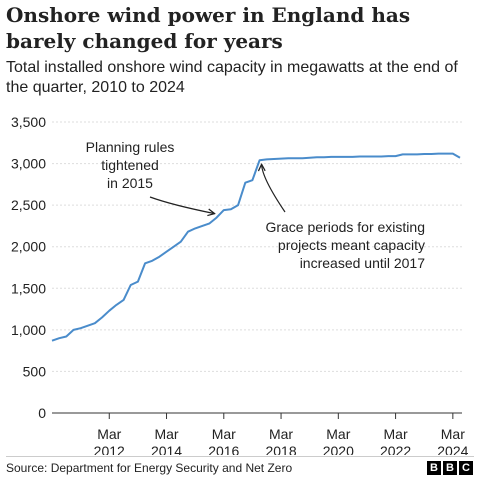 This screenshot has height=480, width=480. Describe the element at coordinates (338, 449) in the screenshot. I see `x-tick-label-year: 2020` at that location.